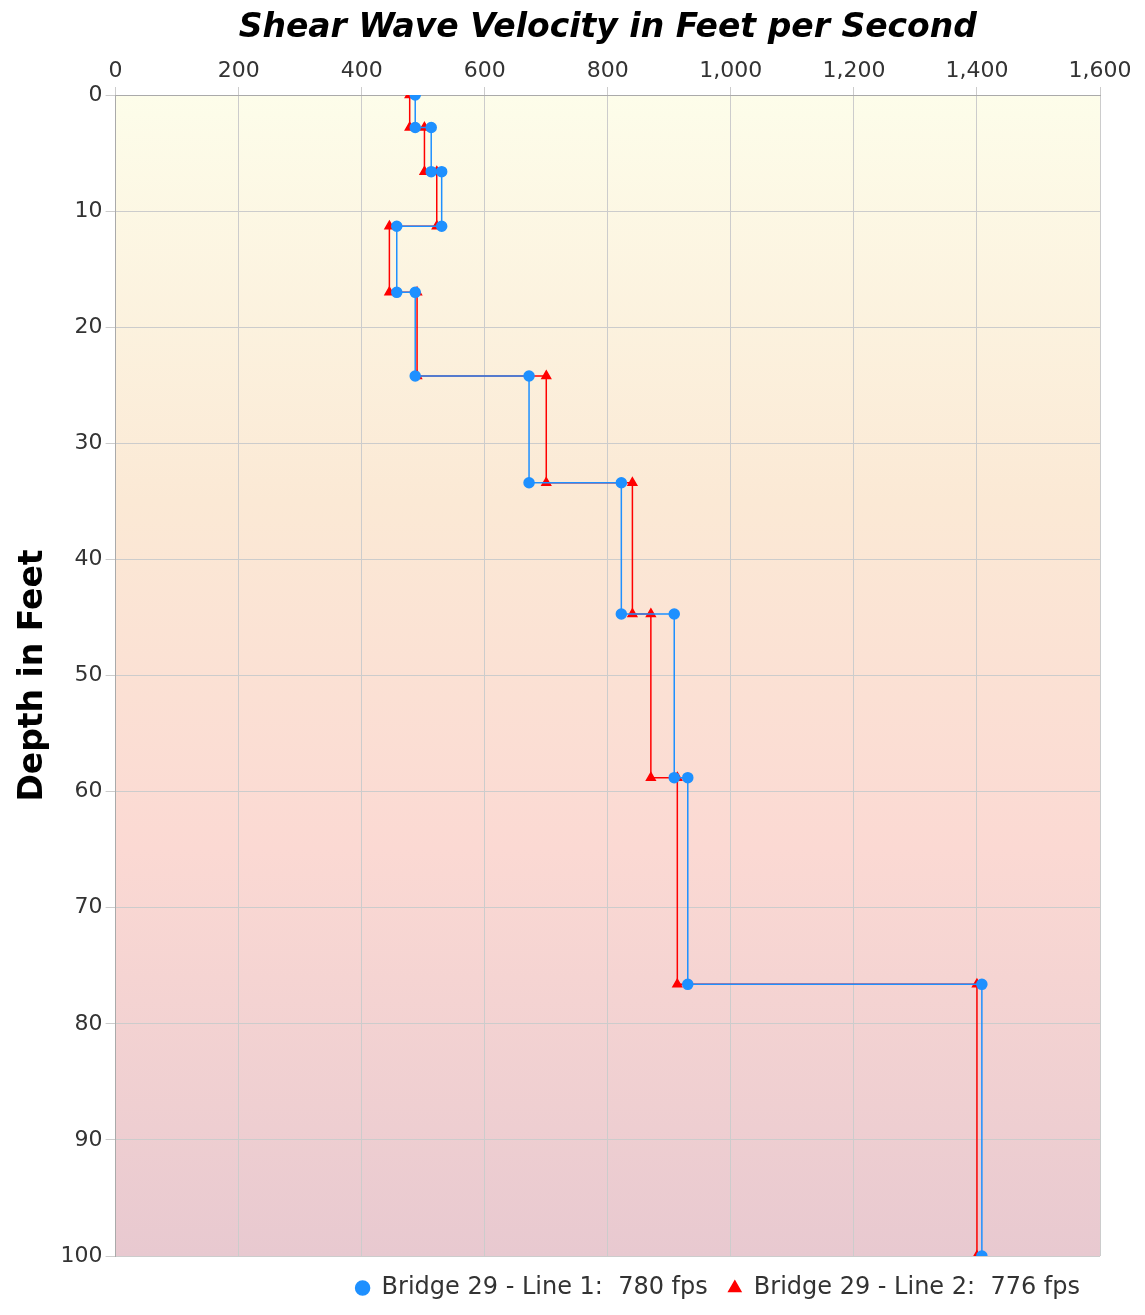  What do you see at coordinates (88, 674) in the screenshot?
I see `y-tick-label: 50` at bounding box center [88, 674].